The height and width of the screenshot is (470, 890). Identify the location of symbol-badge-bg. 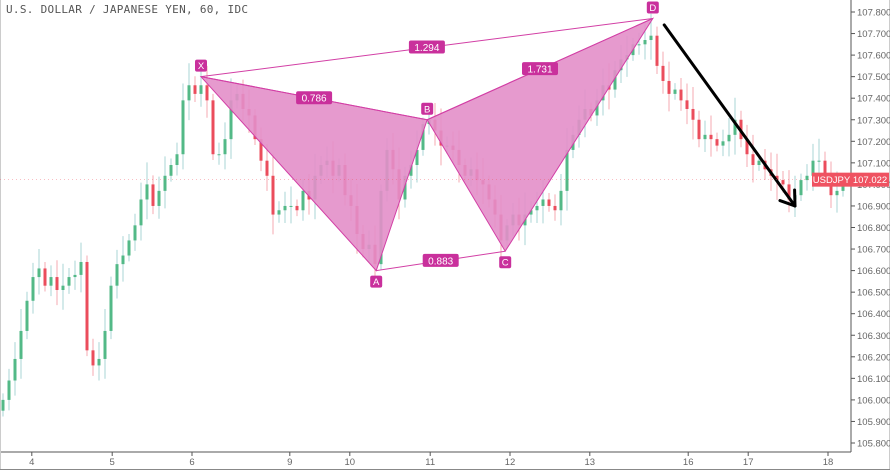
(831, 179).